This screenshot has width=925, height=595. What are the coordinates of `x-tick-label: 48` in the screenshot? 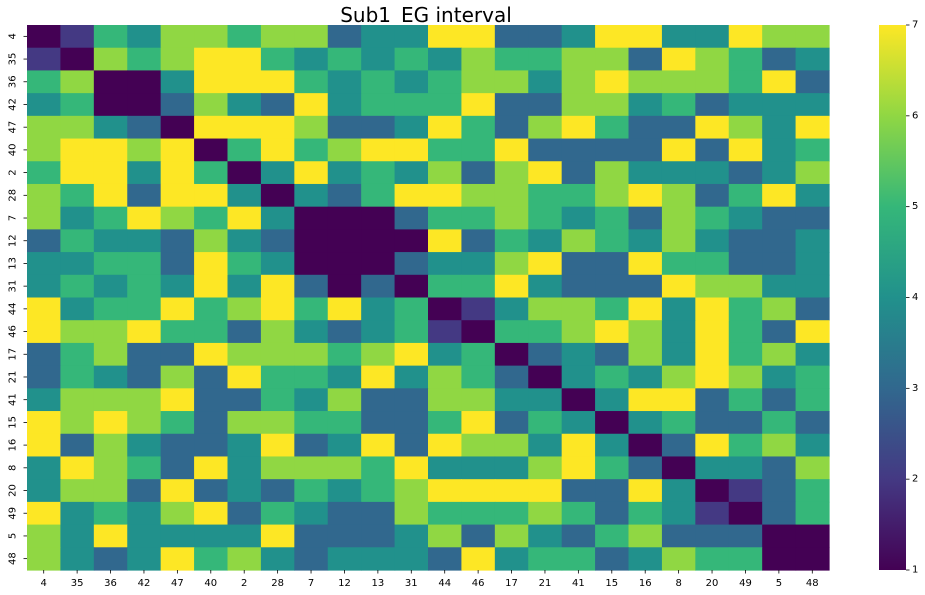 It's located at (812, 583).